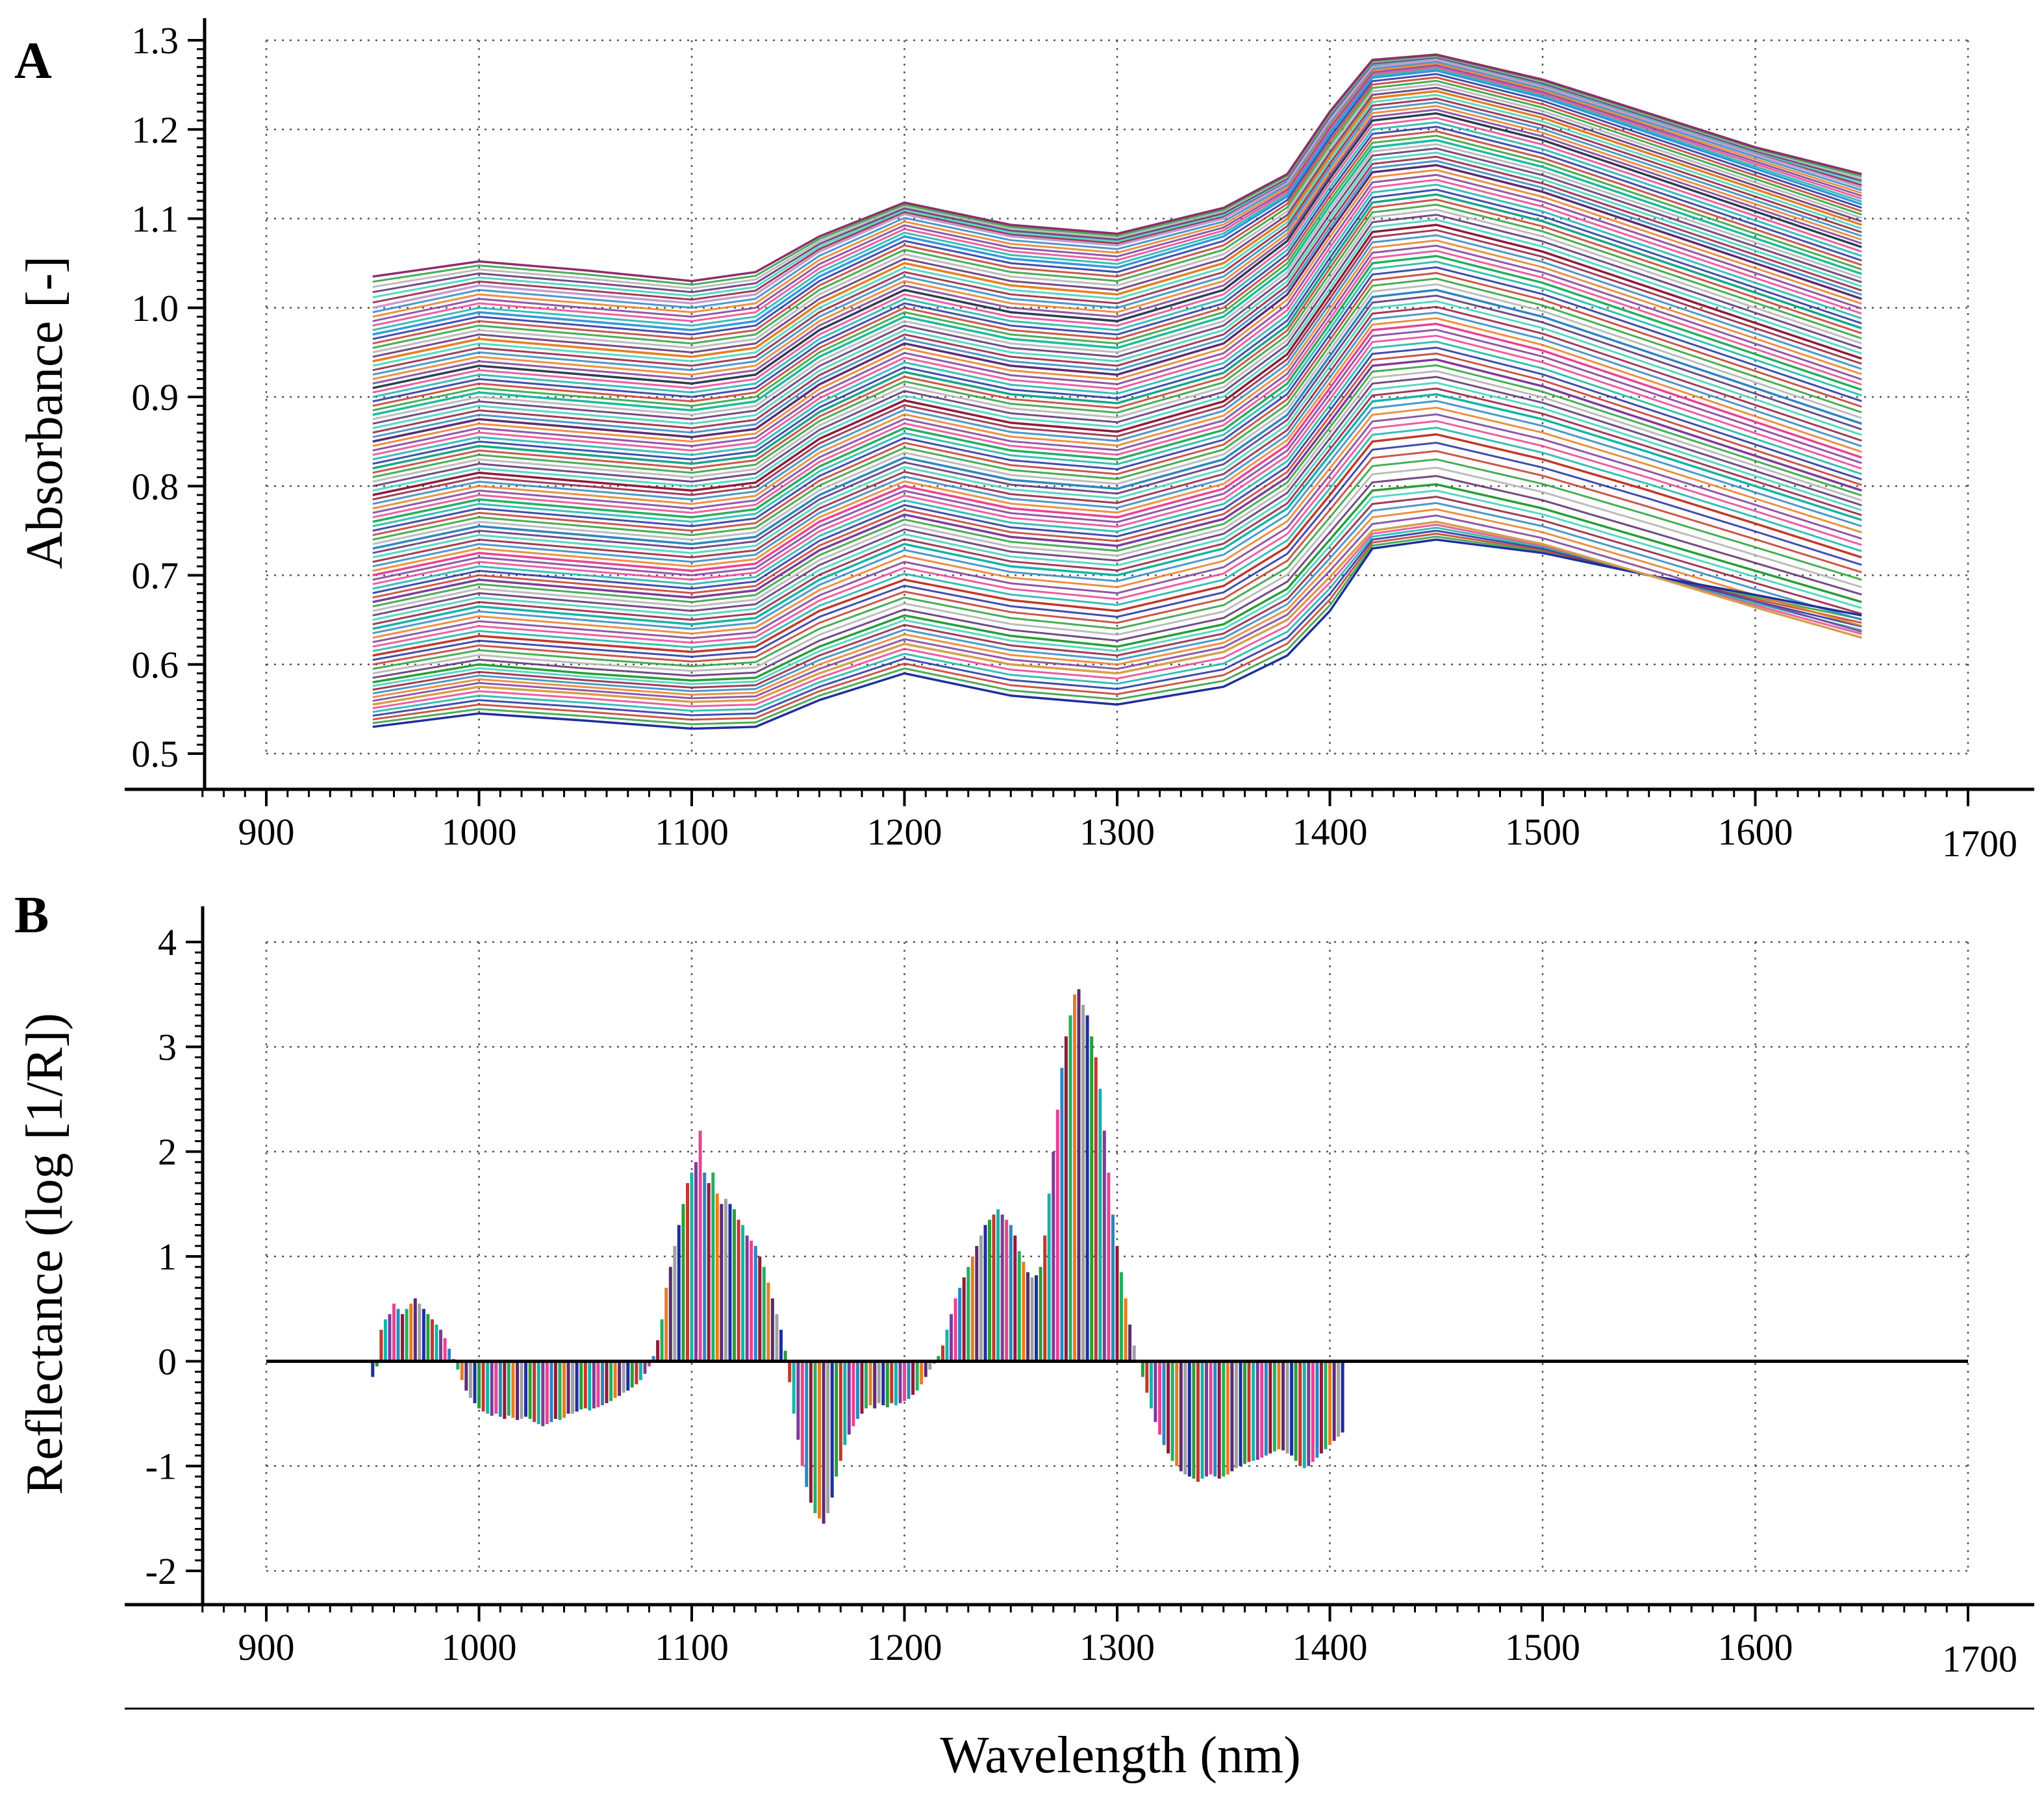  What do you see at coordinates (1755, 832) in the screenshot?
I see `x-tick-label: 1600` at bounding box center [1755, 832].